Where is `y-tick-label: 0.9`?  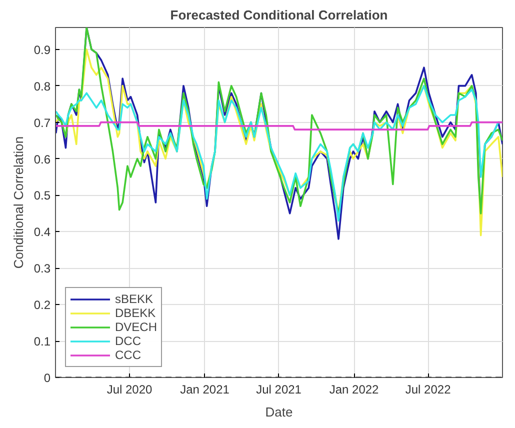
y-tick-label: 0.9 is located at coordinates (42, 49).